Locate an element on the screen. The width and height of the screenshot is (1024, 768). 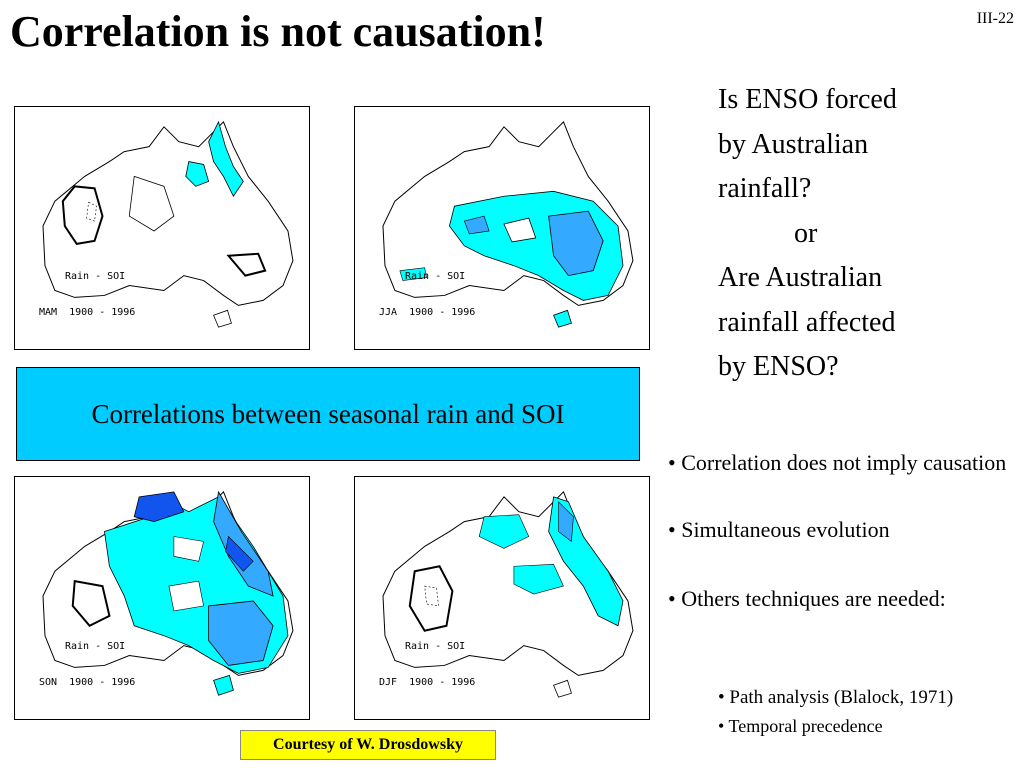
map-caption-line2: JJA 1900 - 1996 is located at coordinates (427, 312).